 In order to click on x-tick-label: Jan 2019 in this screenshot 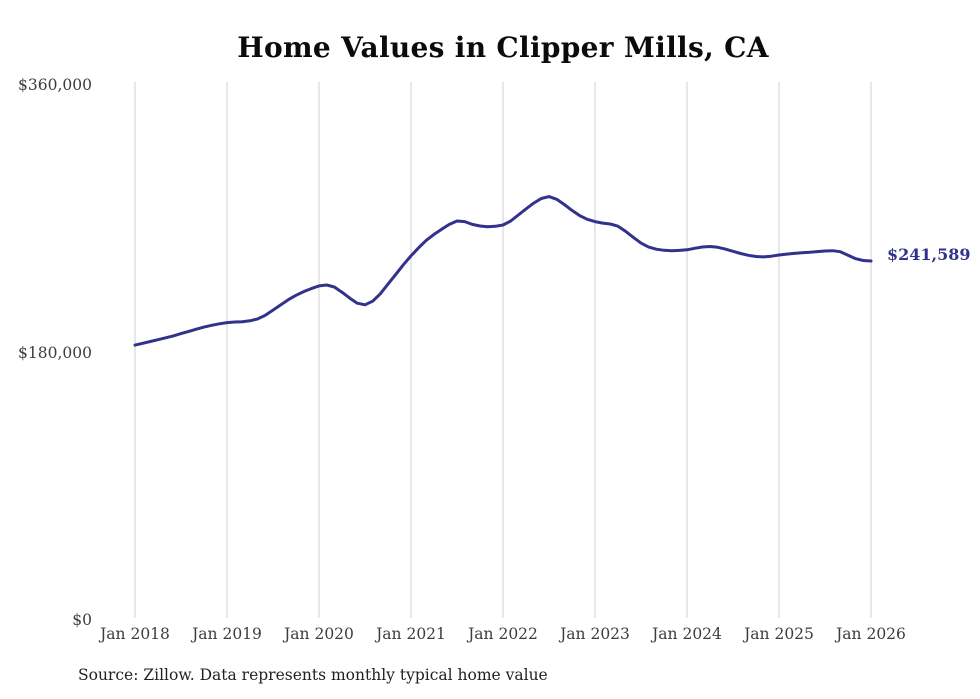, I will do `click(227, 634)`.